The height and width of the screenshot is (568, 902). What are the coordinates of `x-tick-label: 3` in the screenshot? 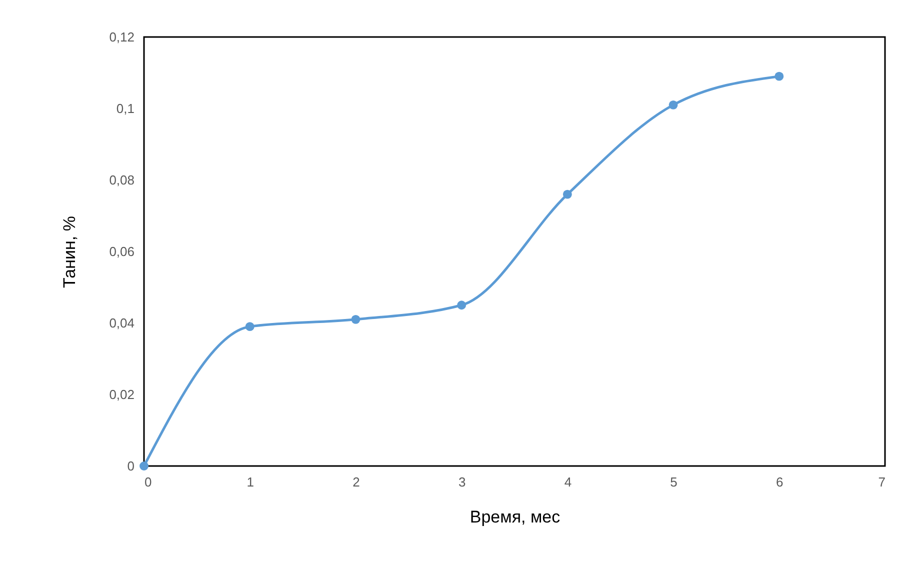 It's located at (462, 482).